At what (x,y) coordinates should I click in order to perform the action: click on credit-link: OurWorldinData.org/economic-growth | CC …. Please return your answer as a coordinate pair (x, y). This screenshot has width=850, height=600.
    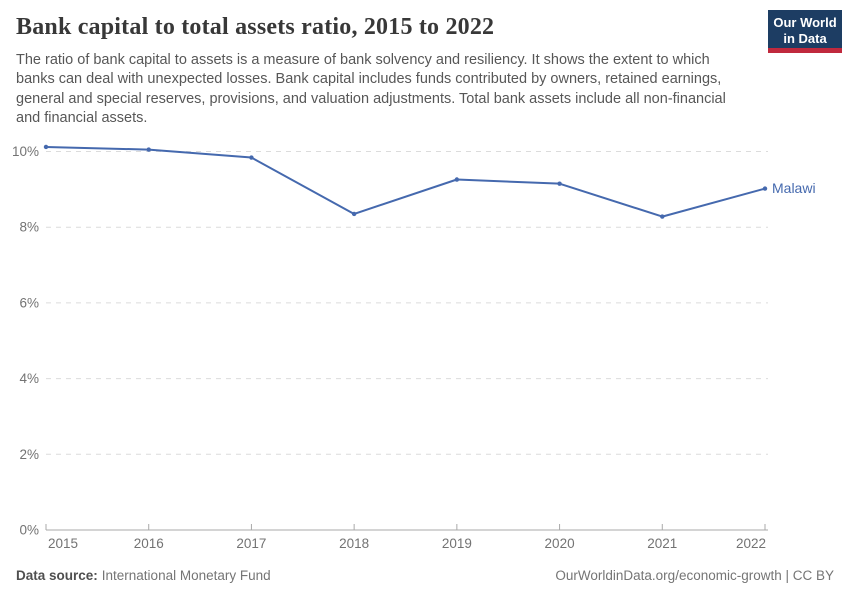
    Looking at the image, I should click on (694, 575).